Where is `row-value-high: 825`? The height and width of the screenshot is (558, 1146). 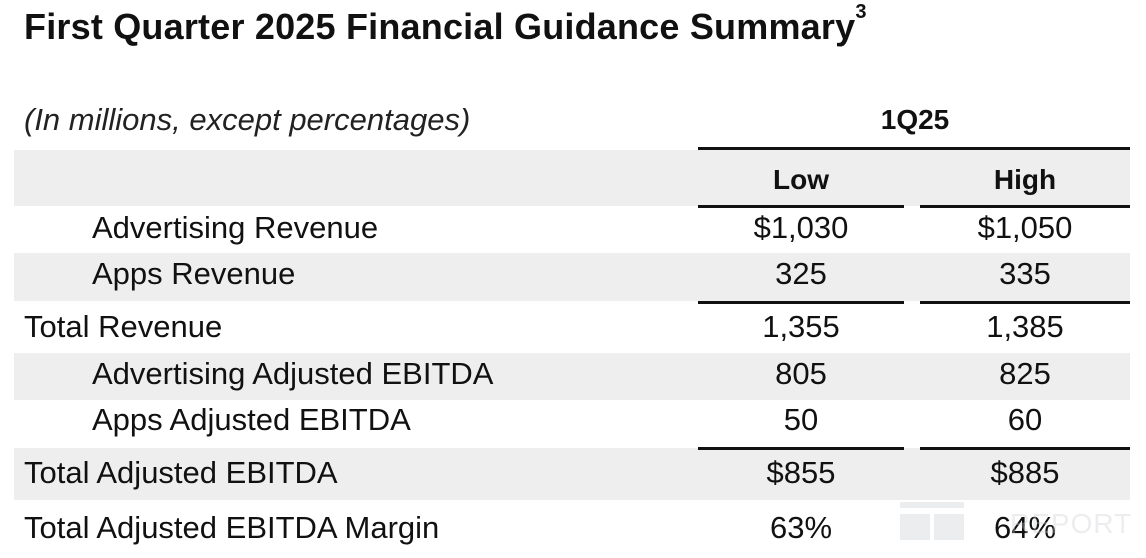 row-value-high: 825 is located at coordinates (1025, 373).